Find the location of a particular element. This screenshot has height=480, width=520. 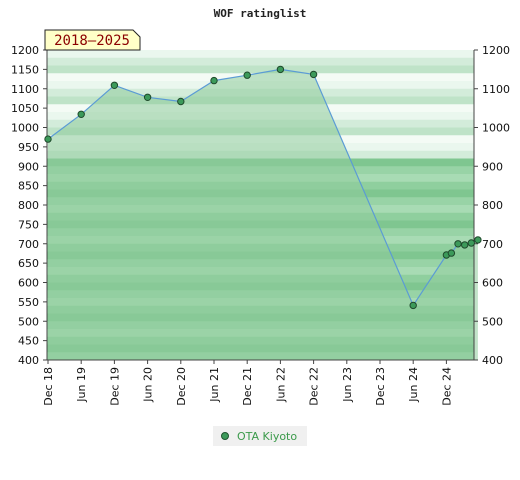

y-tick-label-right: 500 is located at coordinates (492, 321).